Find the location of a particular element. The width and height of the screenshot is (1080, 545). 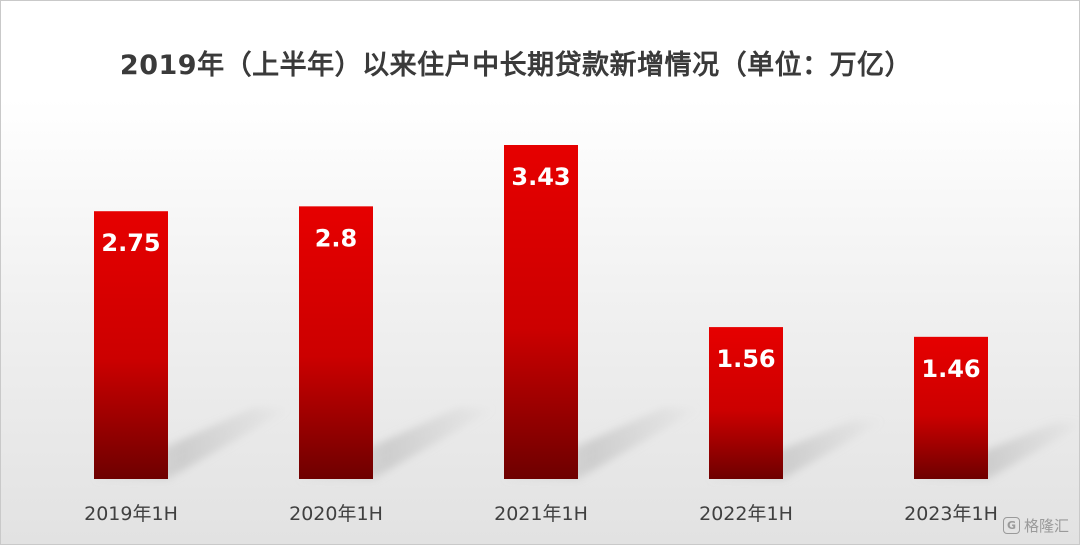

chart-title: 2019年（上半年）以来住户中长期贷款新增情况（单位：万亿） is located at coordinates (516, 65).